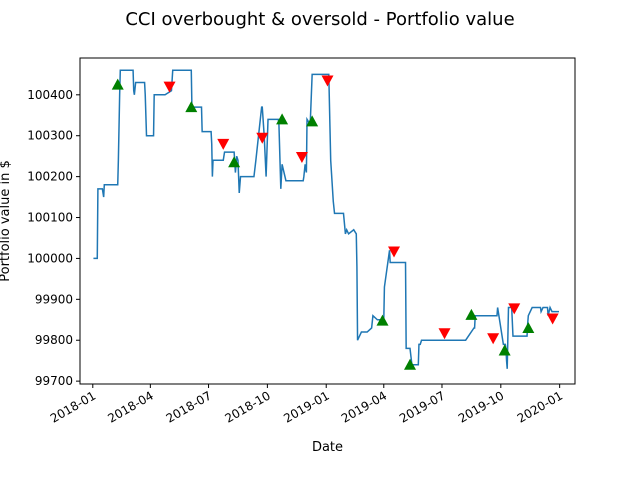 The width and height of the screenshot is (640, 480). What do you see at coordinates (50, 136) in the screenshot?
I see `y-tick-label: 100300` at bounding box center [50, 136].